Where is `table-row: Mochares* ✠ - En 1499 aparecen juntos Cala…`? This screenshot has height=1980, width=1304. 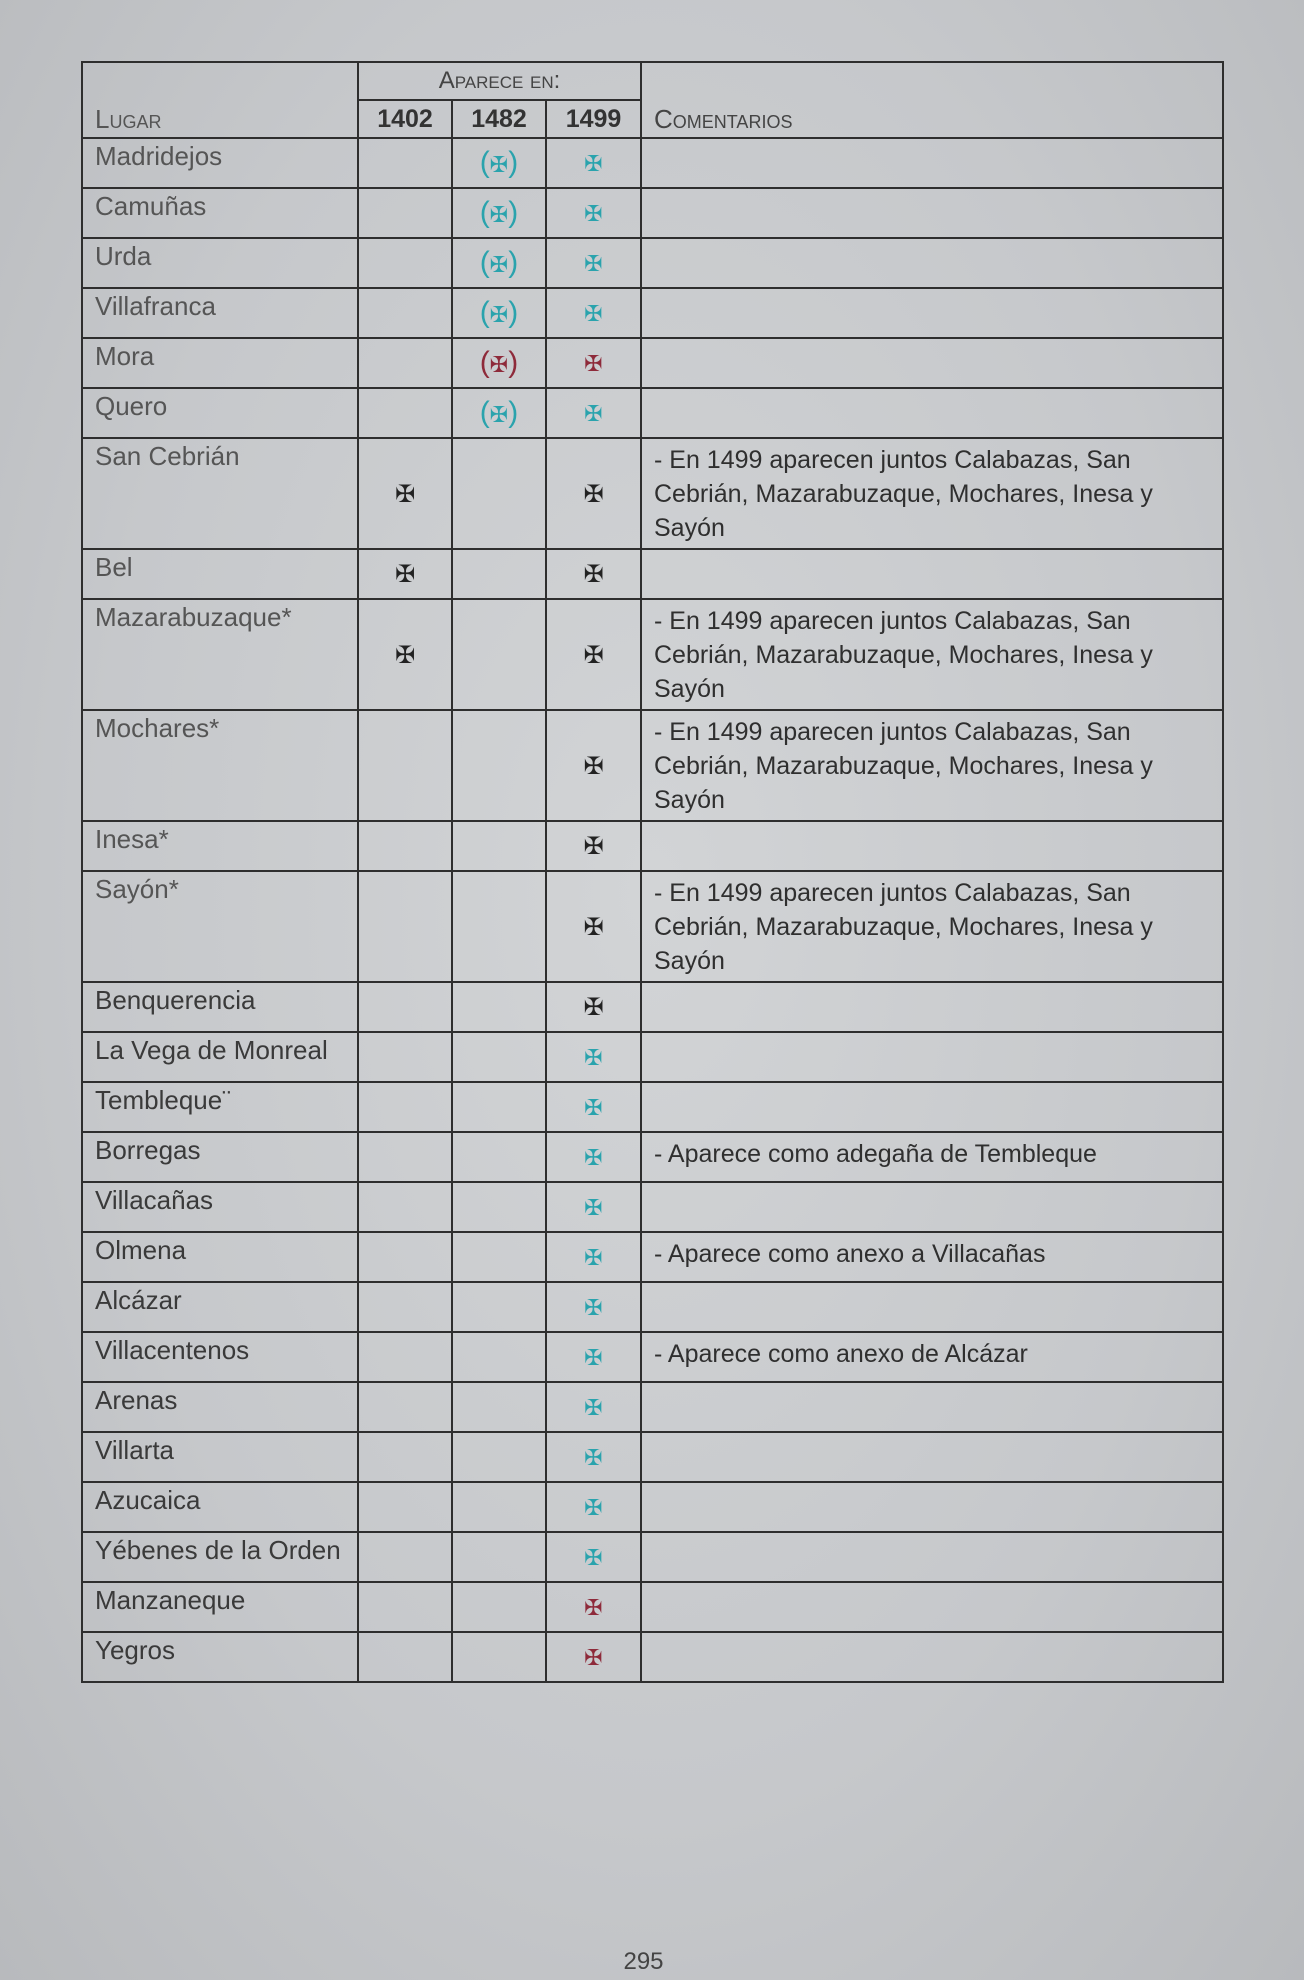 table-row: Mochares* ✠ - En 1499 aparecen juntos Cala… is located at coordinates (652, 765).